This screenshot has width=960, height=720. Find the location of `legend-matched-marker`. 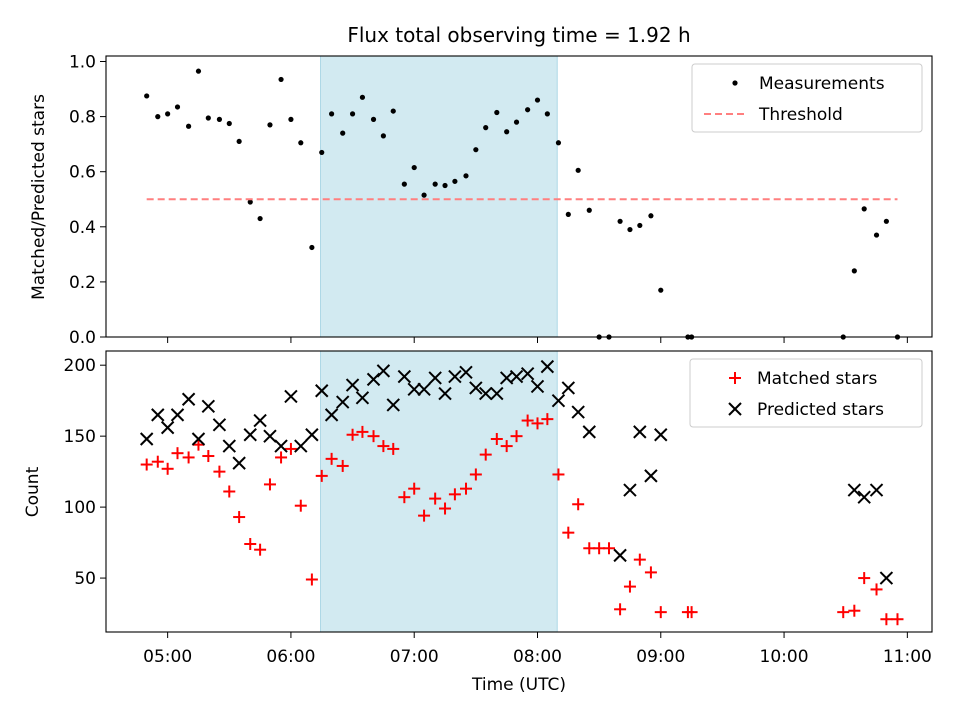

legend-matched-marker is located at coordinates (735, 378).